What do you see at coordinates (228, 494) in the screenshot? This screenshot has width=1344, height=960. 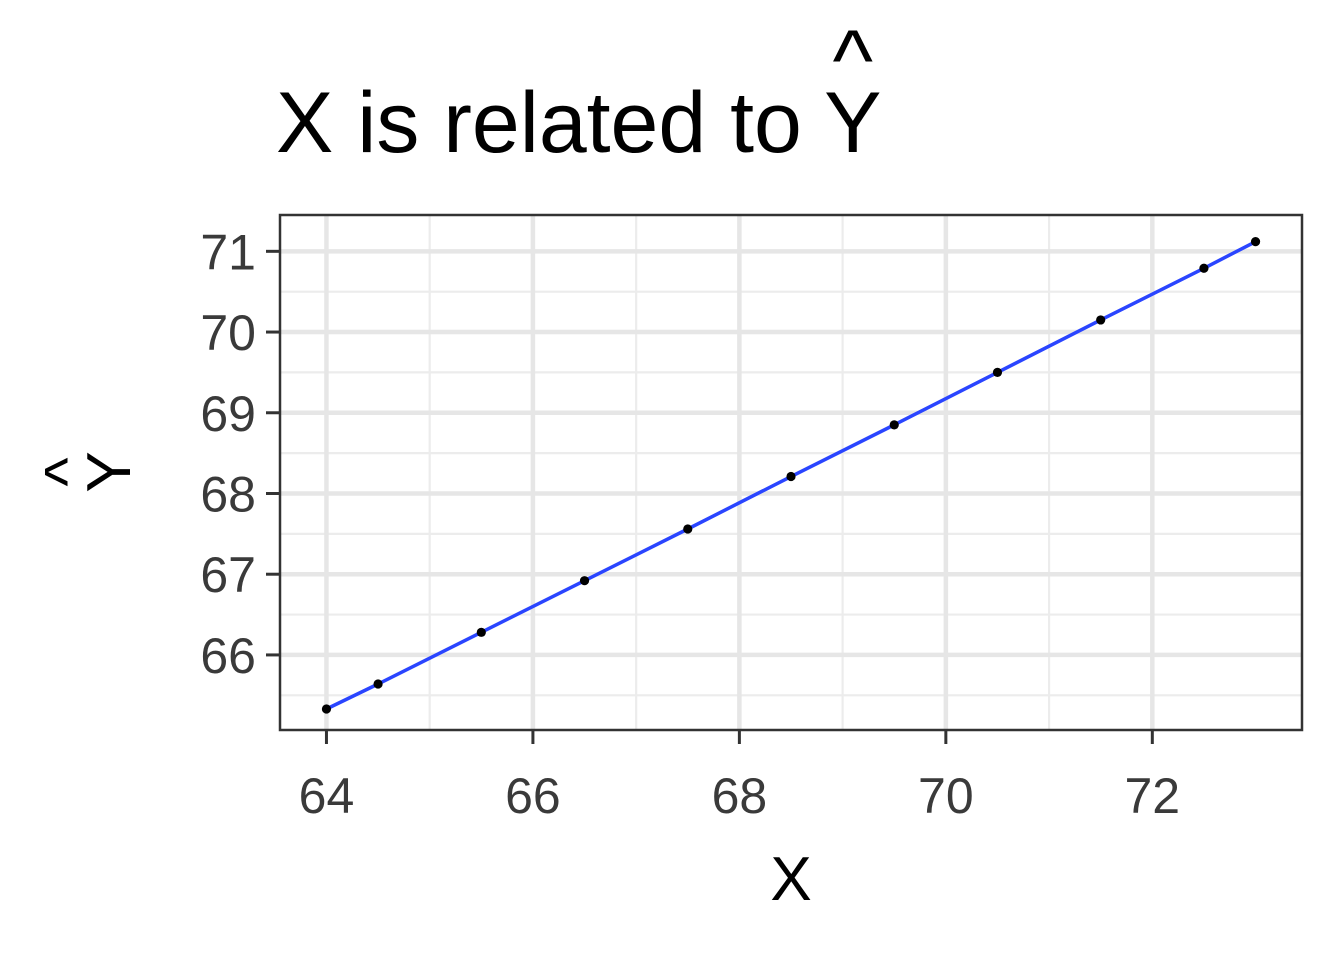 I see `y-tick-label: 68` at bounding box center [228, 494].